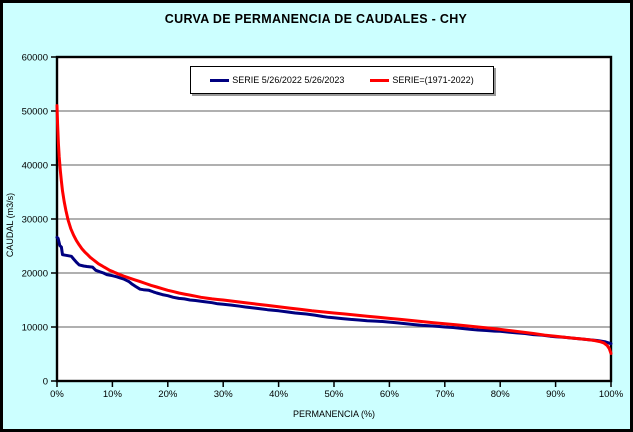  I want to click on x-tick-label: 90%, so click(556, 394).